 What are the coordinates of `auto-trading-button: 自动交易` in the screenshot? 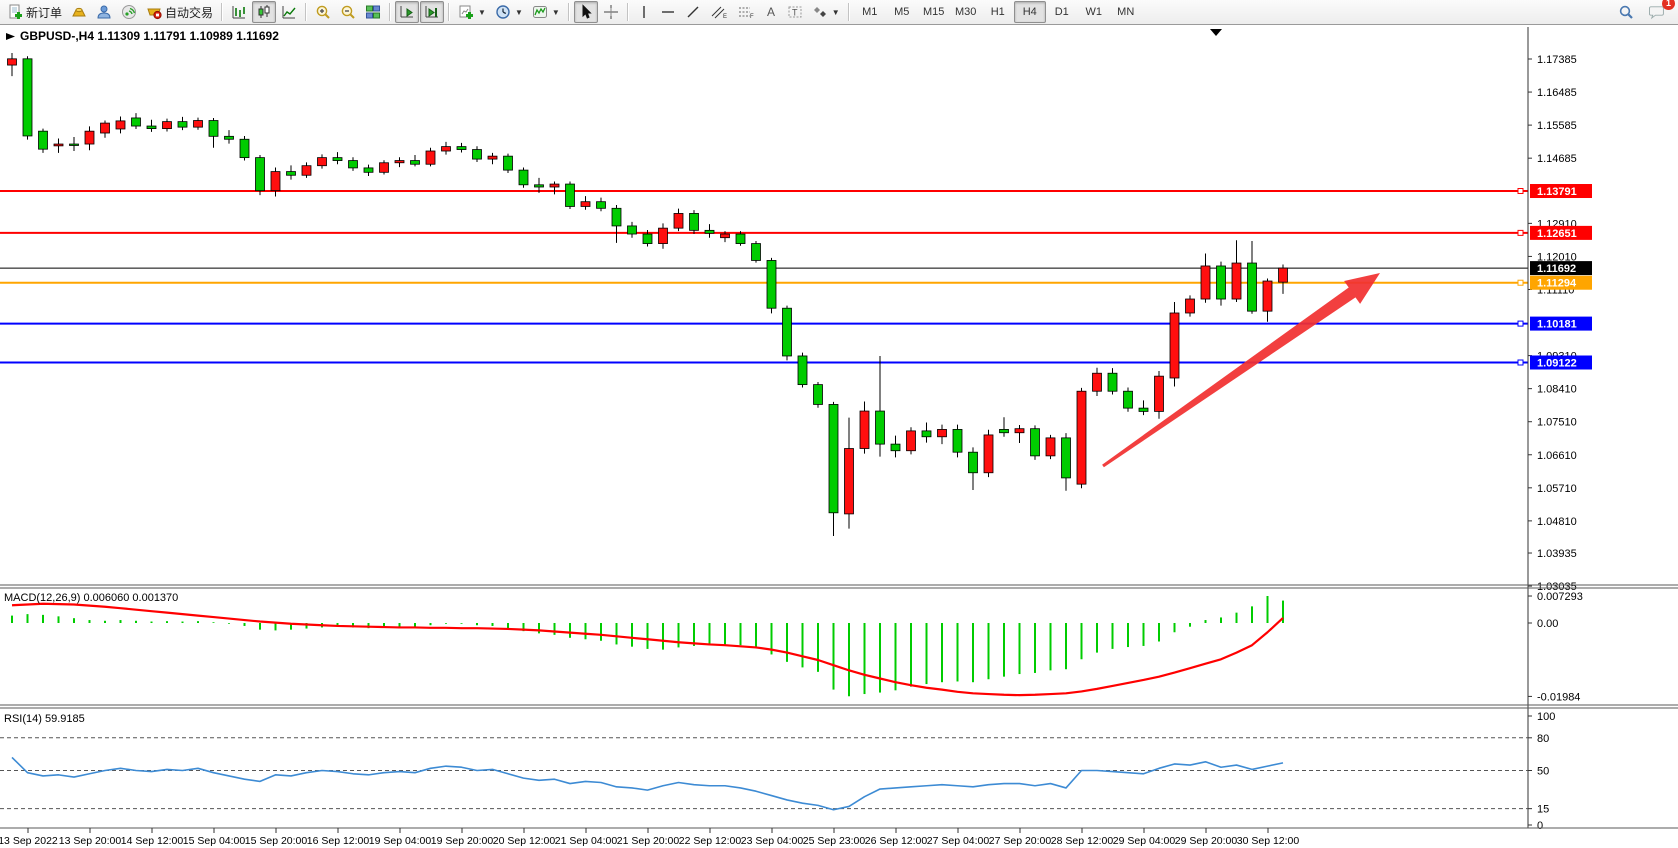 It's located at (179, 12).